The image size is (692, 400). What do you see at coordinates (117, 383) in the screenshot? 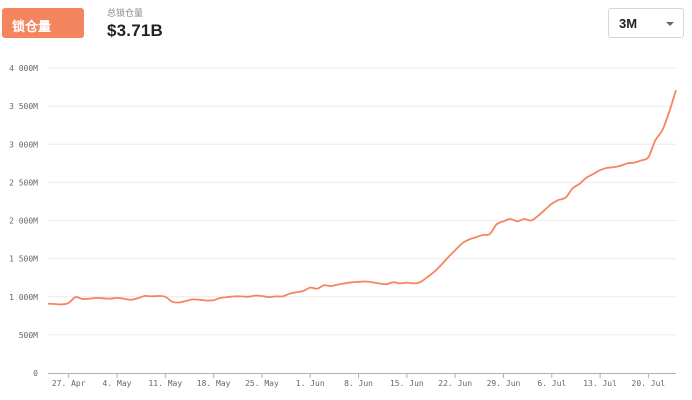
I see `x-tick-label: 4. May` at bounding box center [117, 383].